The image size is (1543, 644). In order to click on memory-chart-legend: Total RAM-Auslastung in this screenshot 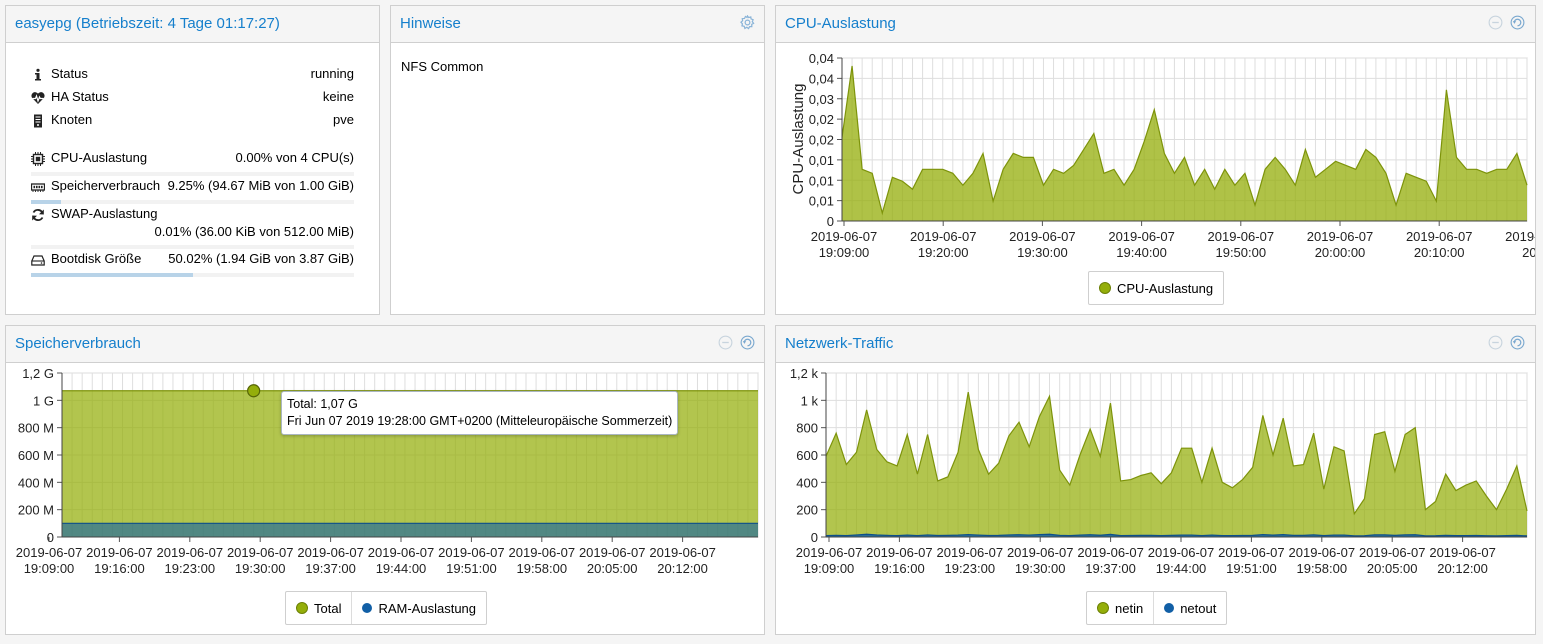, I will do `click(386, 608)`.